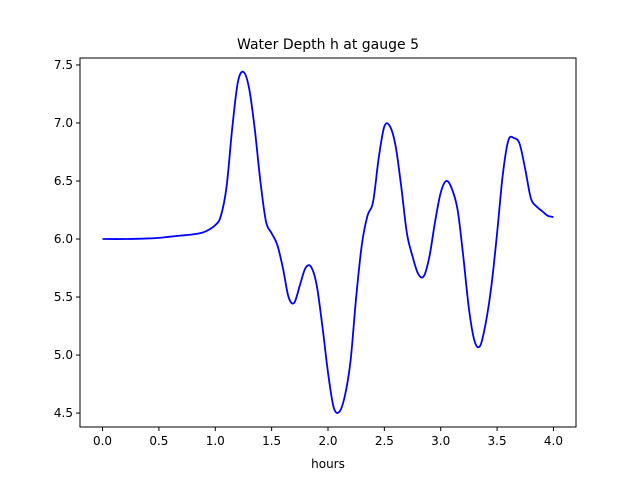 The image size is (640, 480). I want to click on x-axis-title: hours, so click(328, 464).